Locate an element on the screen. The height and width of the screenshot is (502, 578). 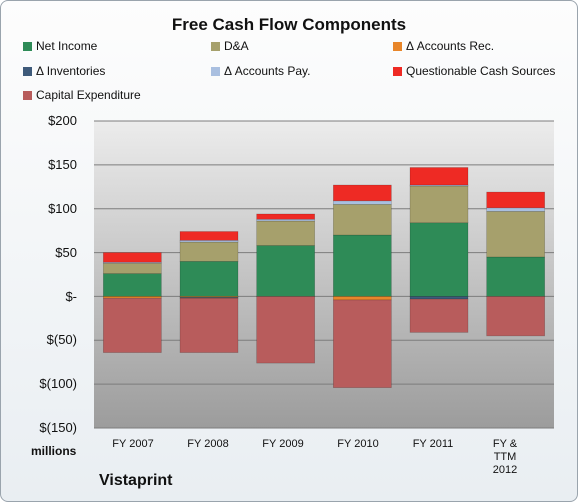
y-axis-unit-label: millions is located at coordinates (54, 451).